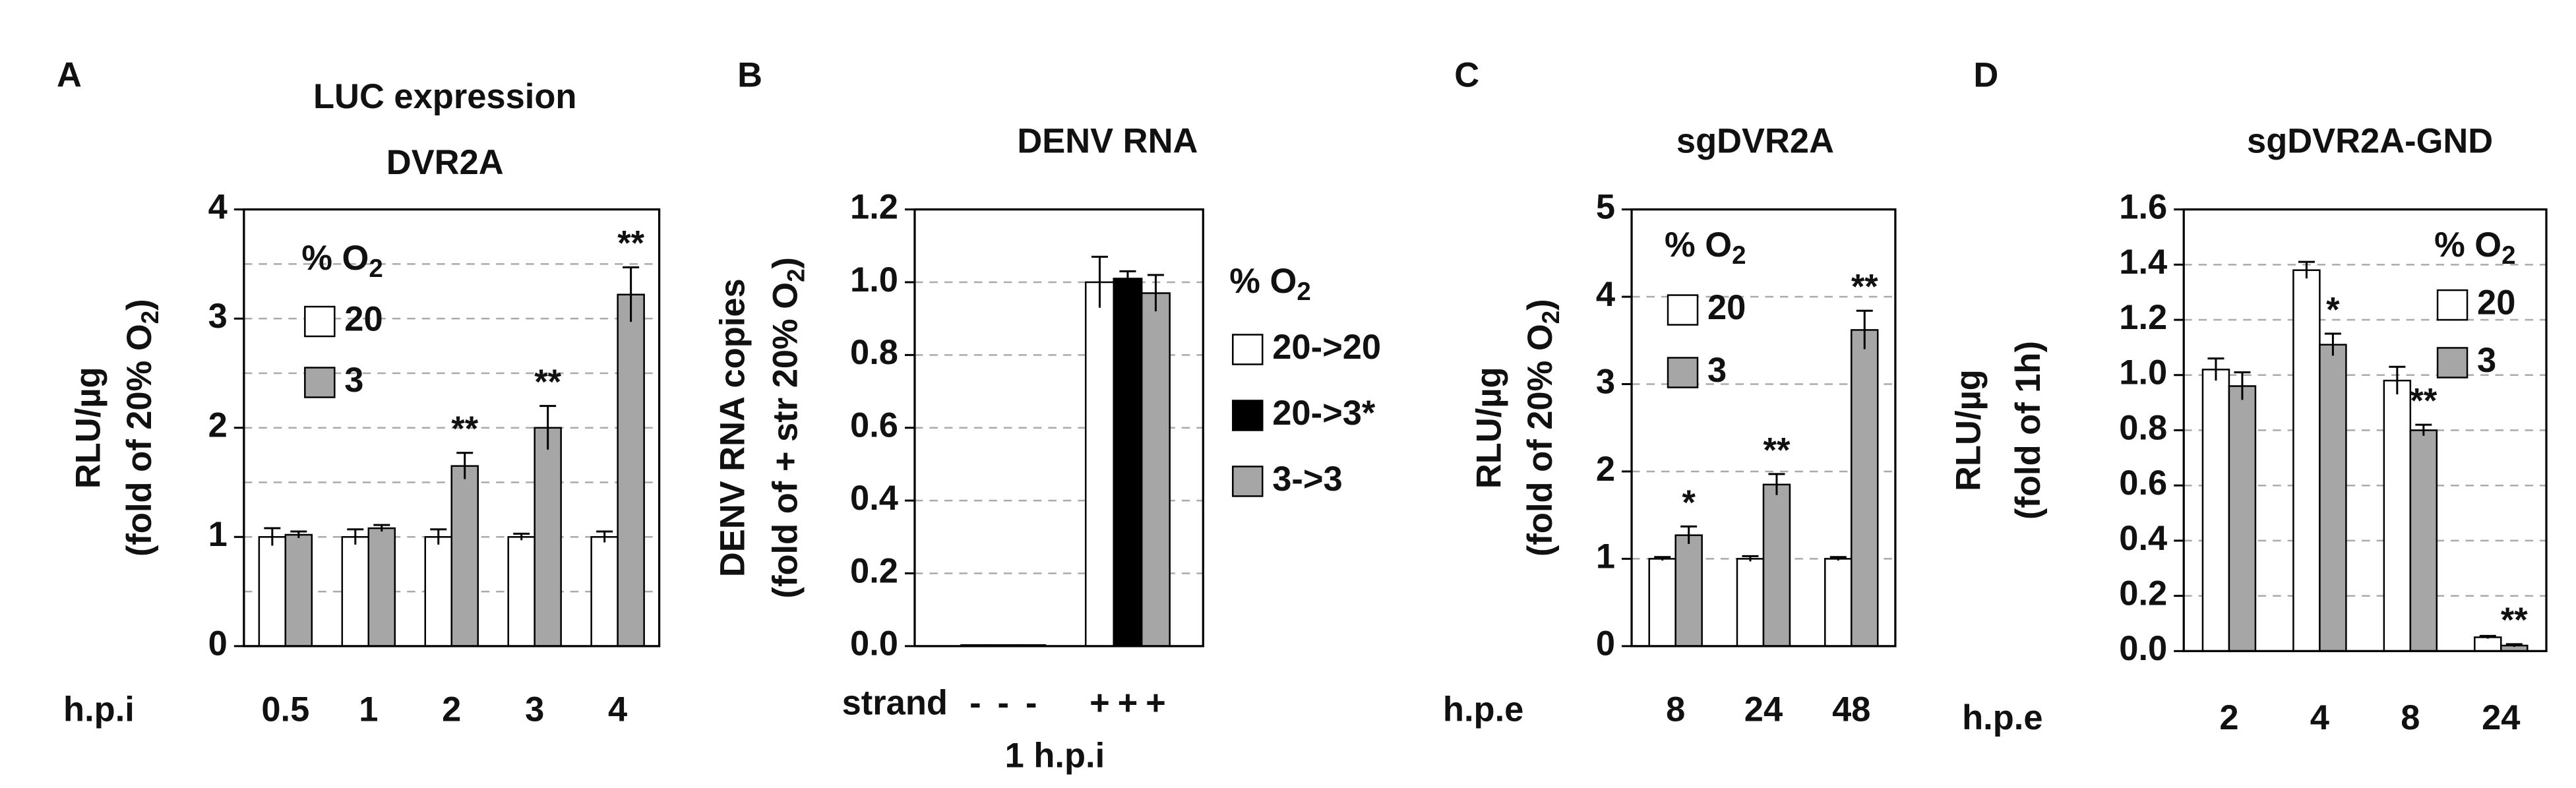 The height and width of the screenshot is (788, 2576). I want to click on significance: *, so click(2333, 310).